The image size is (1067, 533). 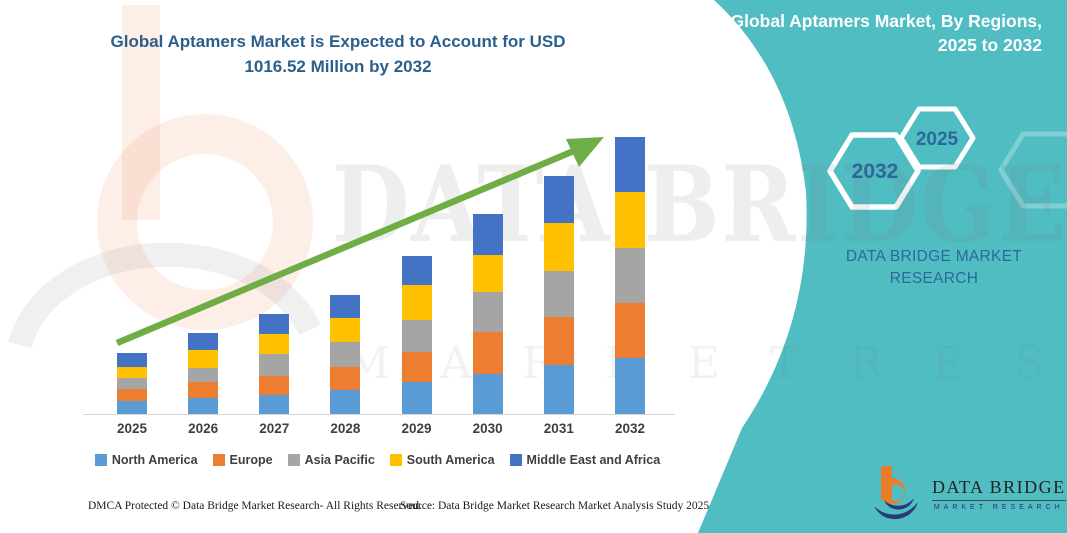 I want to click on hexagon-watermark-icon, so click(x=1032, y=170).